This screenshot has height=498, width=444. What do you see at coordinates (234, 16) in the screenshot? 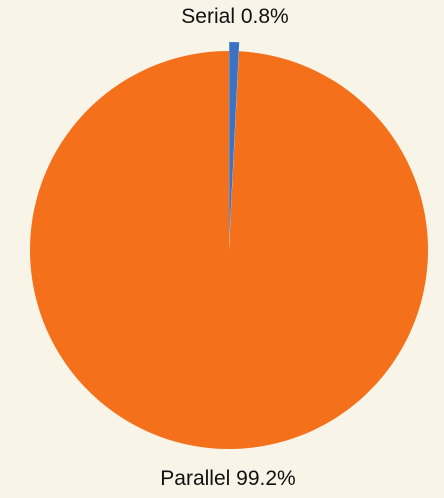
I see `slice-label-serial: Serial 0.8%` at bounding box center [234, 16].